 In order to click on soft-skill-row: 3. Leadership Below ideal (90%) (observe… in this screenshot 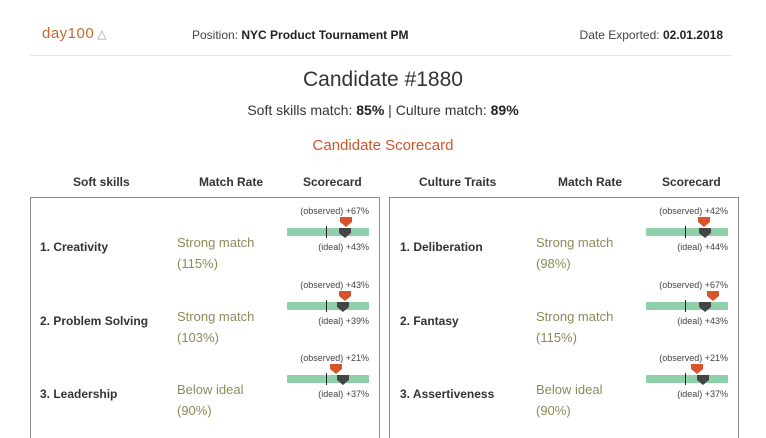, I will do `click(205, 385)`.